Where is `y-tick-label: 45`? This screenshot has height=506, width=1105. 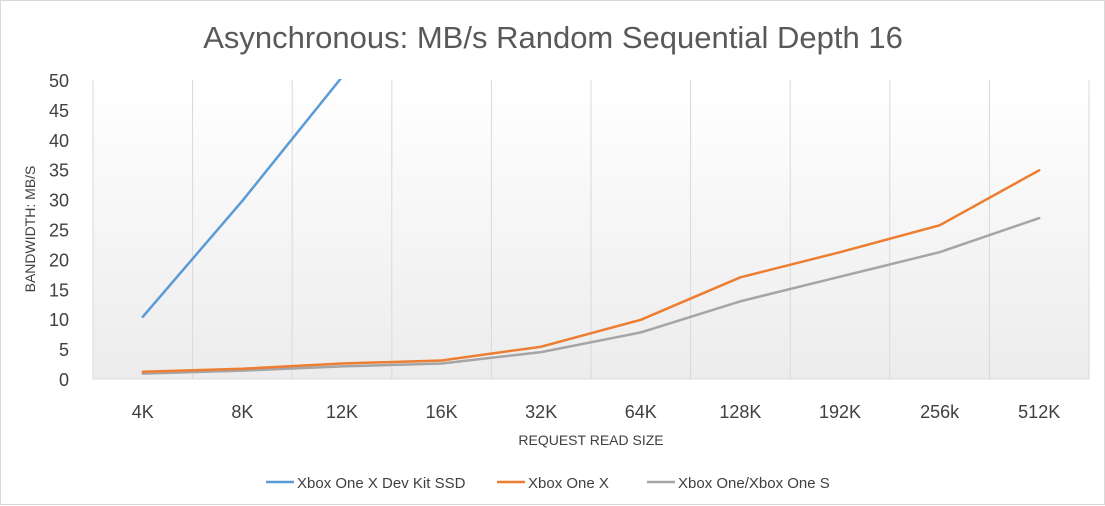
y-tick-label: 45 is located at coordinates (59, 111).